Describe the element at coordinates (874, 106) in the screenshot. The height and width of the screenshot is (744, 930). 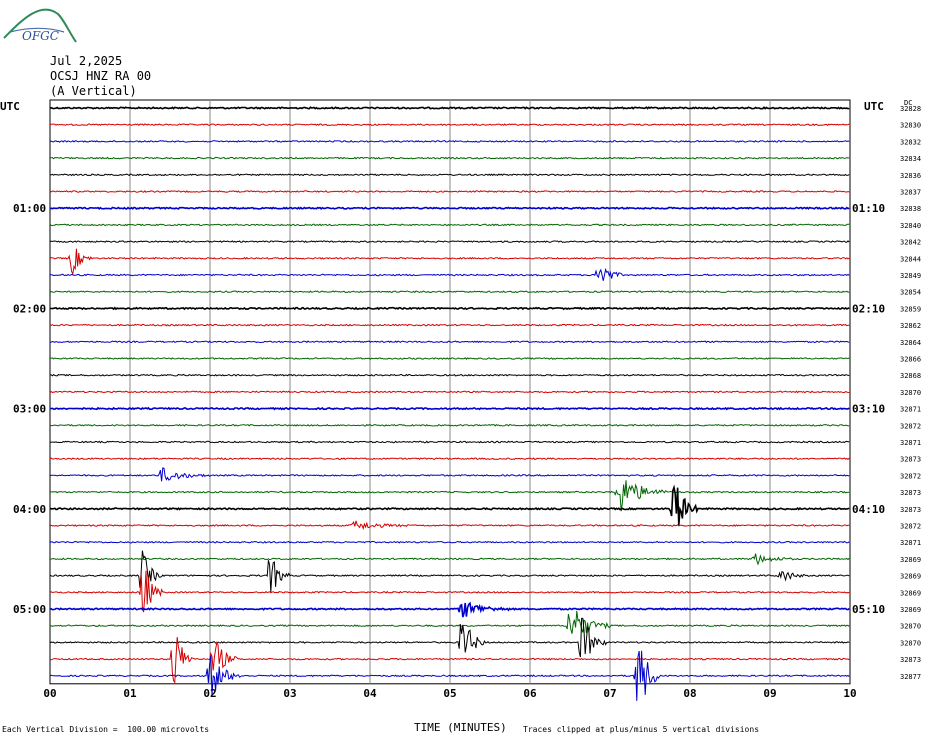
I see `right-axis-title: UTC` at that location.